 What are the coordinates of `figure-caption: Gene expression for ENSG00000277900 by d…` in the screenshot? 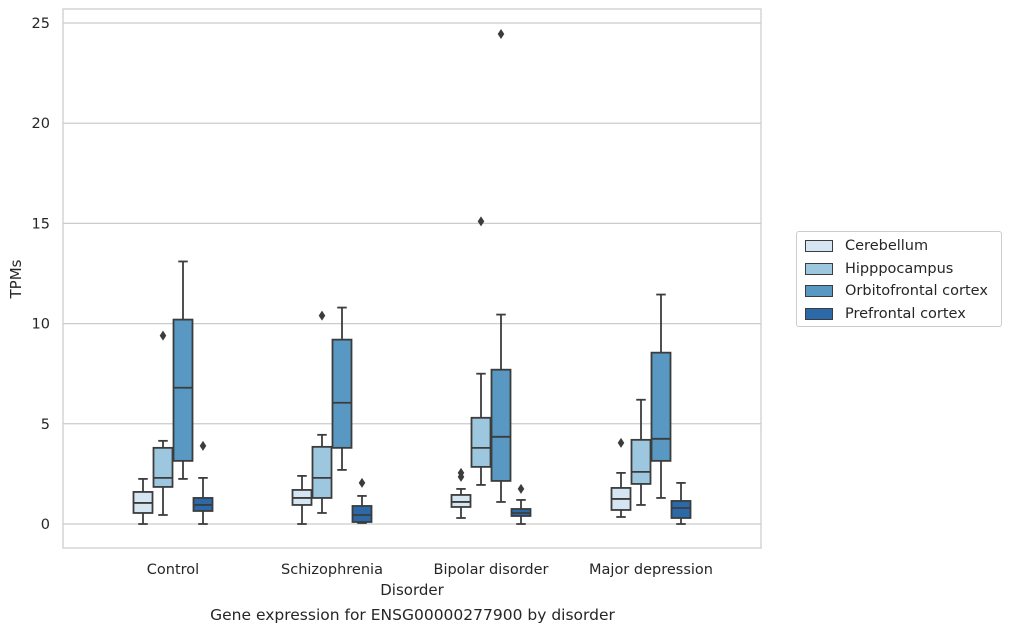 It's located at (412, 615).